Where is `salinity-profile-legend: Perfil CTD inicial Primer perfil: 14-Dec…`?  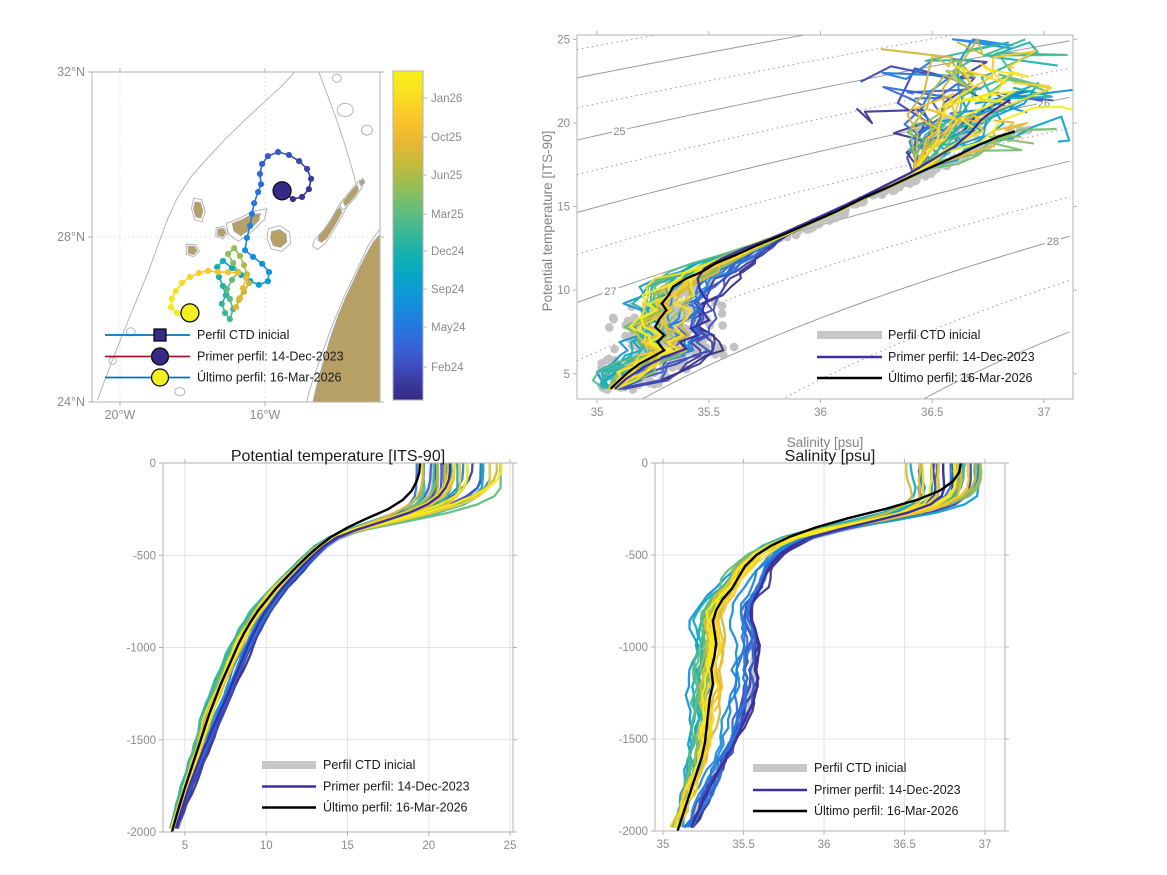
salinity-profile-legend: Perfil CTD inicial Primer perfil: 14-Dec… is located at coordinates (857, 789).